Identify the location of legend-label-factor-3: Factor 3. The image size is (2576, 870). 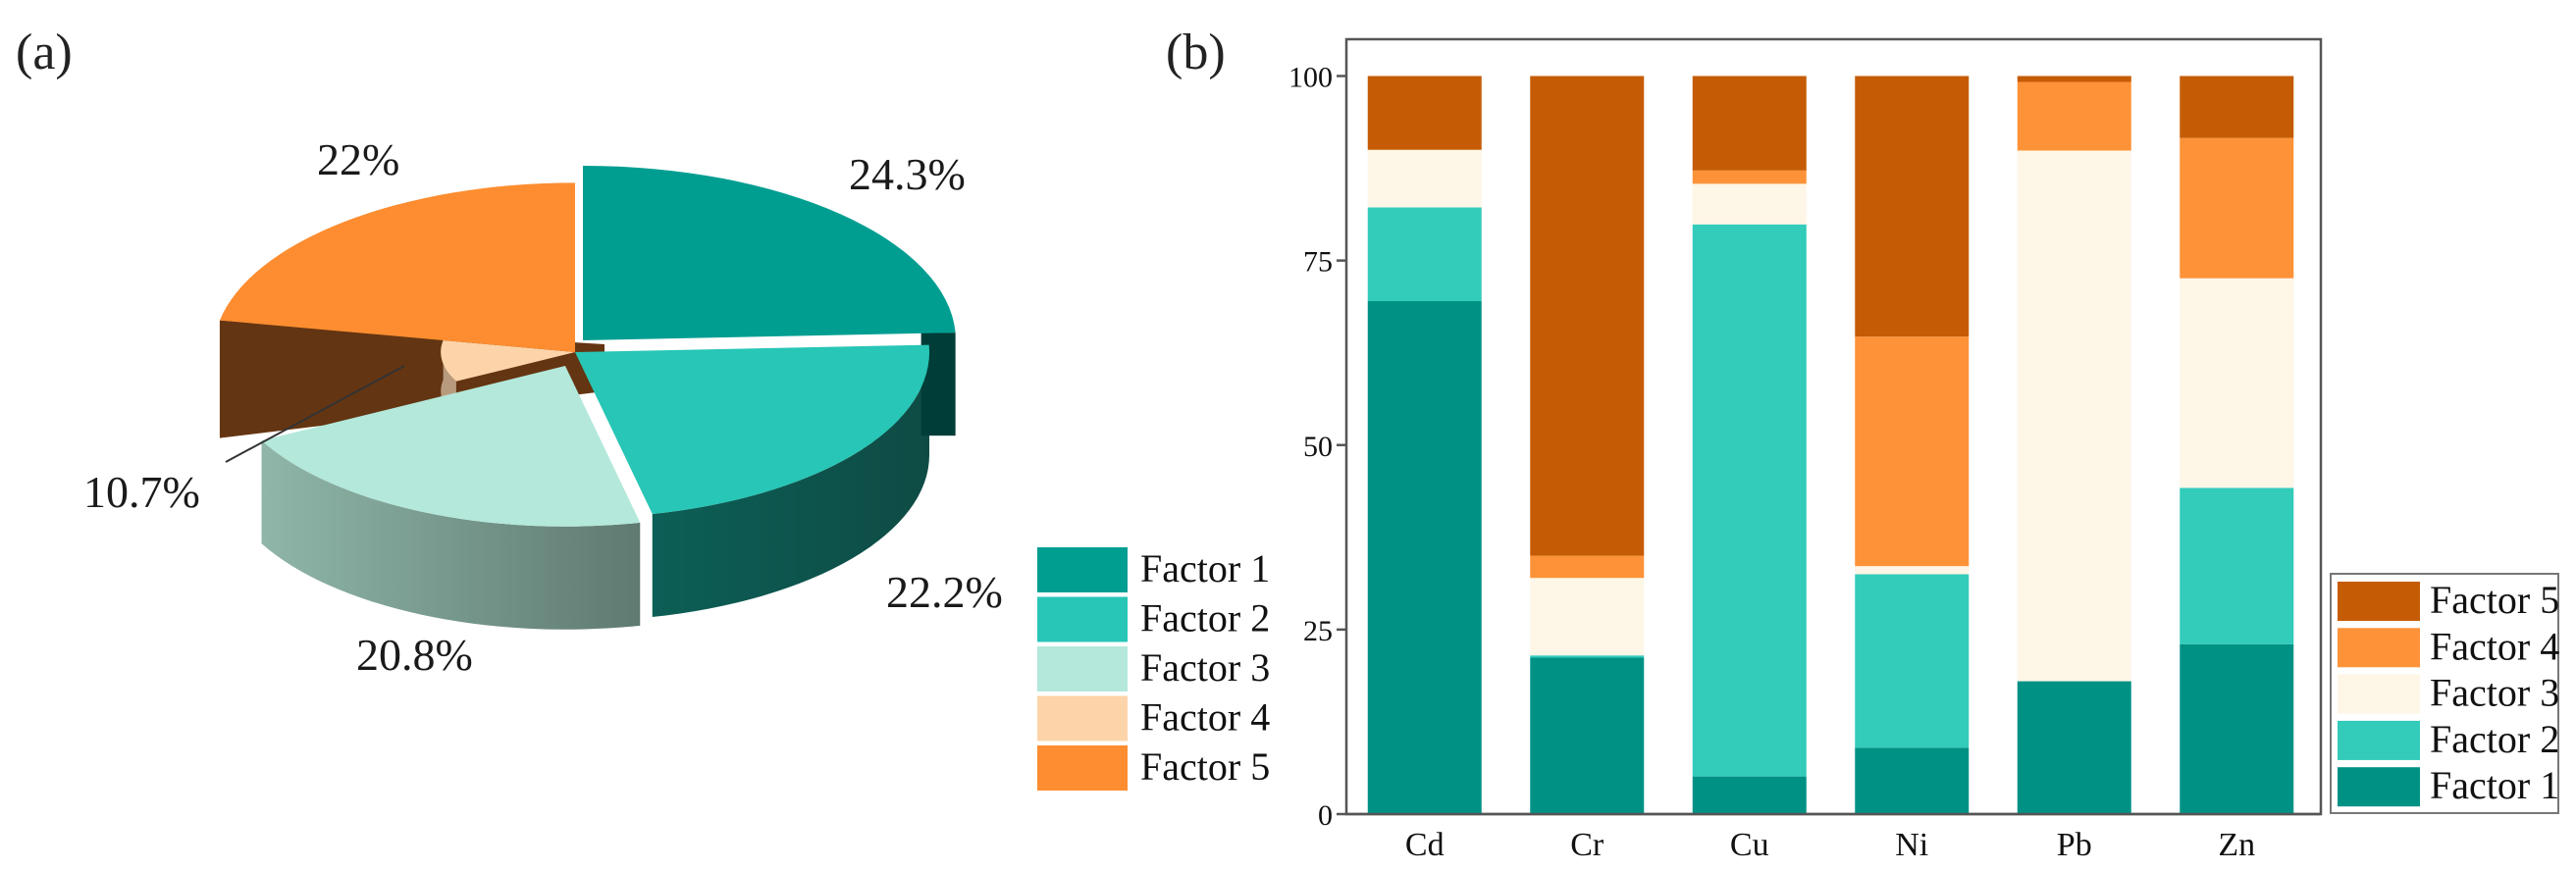
(1205, 667).